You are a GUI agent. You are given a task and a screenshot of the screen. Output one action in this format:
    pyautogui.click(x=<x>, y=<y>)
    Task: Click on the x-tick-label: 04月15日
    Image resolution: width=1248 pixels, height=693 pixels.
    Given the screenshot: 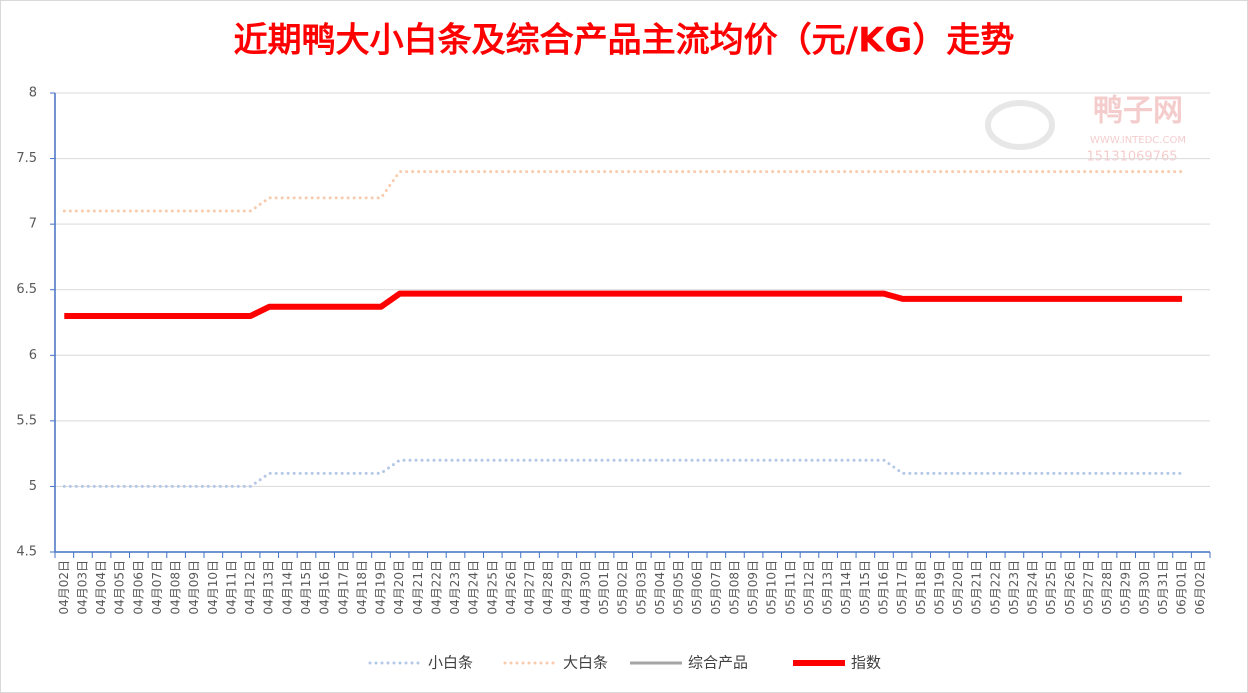 What is the action you would take?
    pyautogui.click(x=306, y=587)
    